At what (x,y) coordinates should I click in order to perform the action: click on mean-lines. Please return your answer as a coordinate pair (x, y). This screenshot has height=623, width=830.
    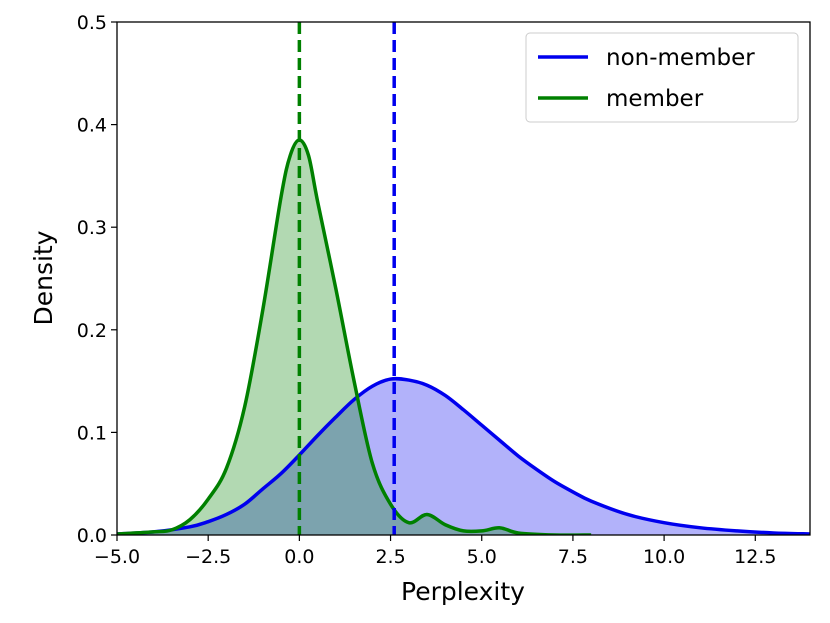
    Looking at the image, I should click on (346, 278).